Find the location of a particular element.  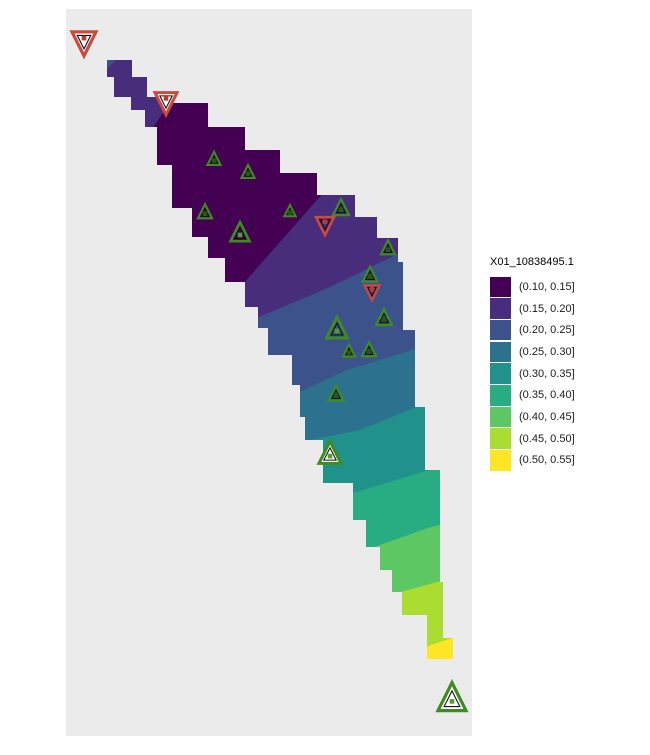

legend-item: (0.25, 0.30] is located at coordinates (532, 352).